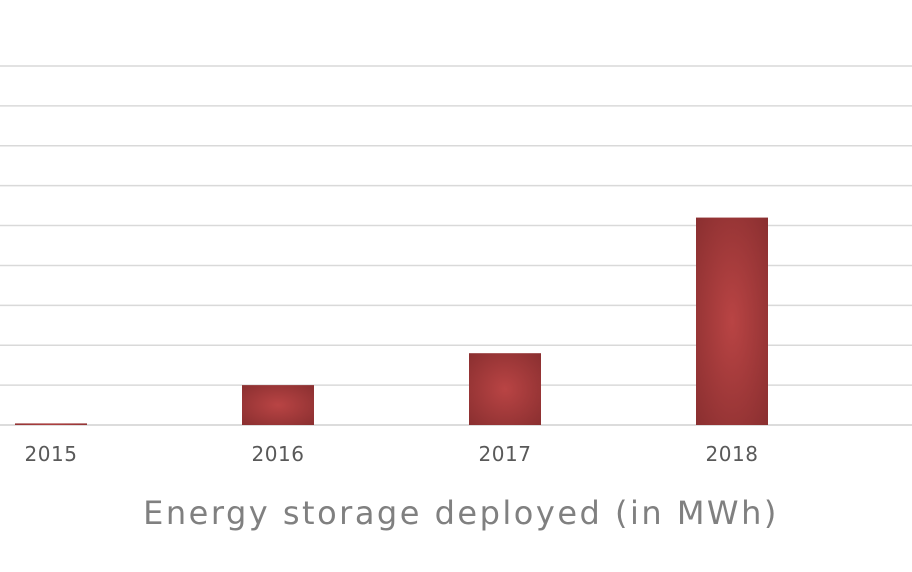 This screenshot has height=572, width=912. Describe the element at coordinates (505, 454) in the screenshot. I see `x-tick-label-2017: 2017` at that location.